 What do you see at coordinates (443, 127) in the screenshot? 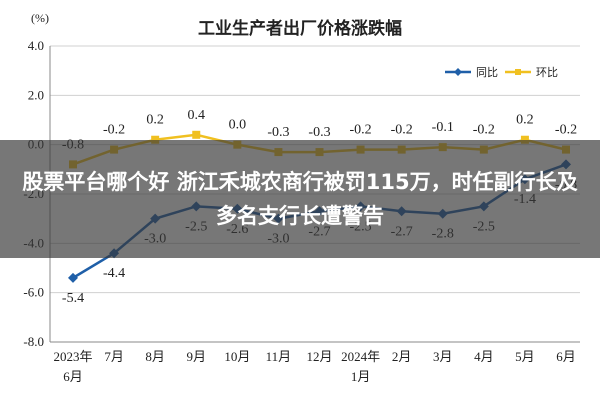
I see `data-label: -0.1` at bounding box center [443, 127].